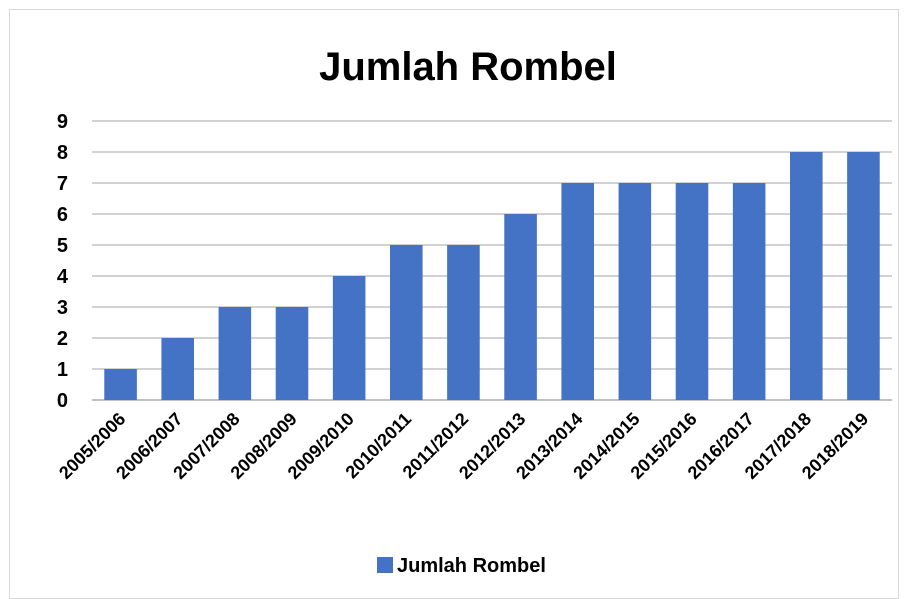 Image resolution: width=910 pixels, height=599 pixels. What do you see at coordinates (63, 277) in the screenshot?
I see `y-tick-label: 4` at bounding box center [63, 277].